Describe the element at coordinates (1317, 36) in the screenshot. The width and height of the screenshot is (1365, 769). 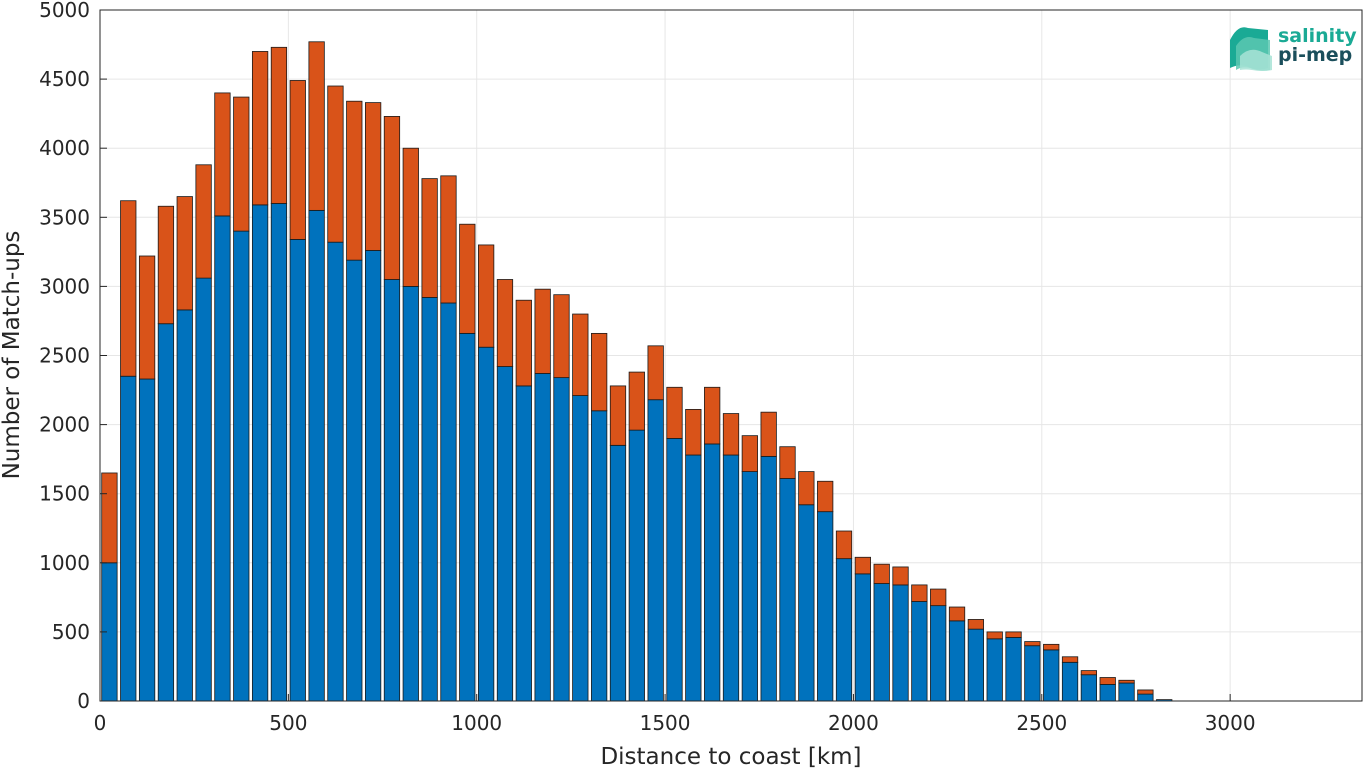
I see `logo-salinity-text: salinity` at that location.